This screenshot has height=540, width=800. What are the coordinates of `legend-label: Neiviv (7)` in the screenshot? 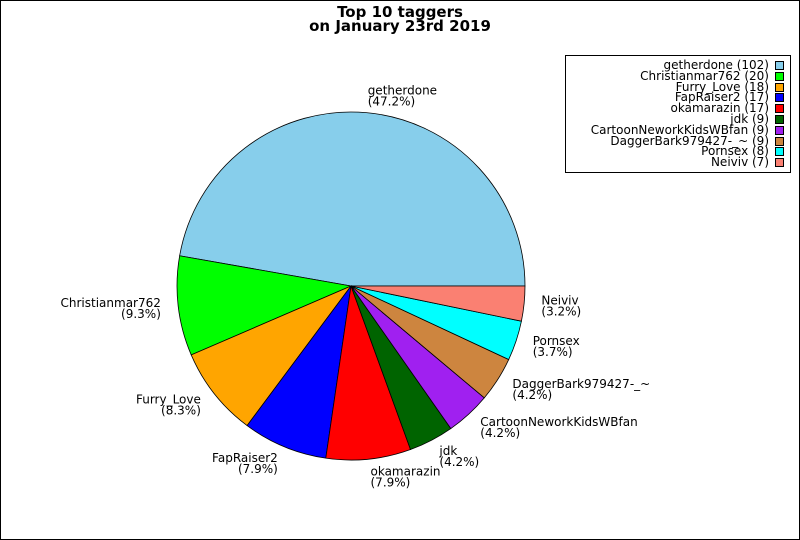 It's located at (739, 162).